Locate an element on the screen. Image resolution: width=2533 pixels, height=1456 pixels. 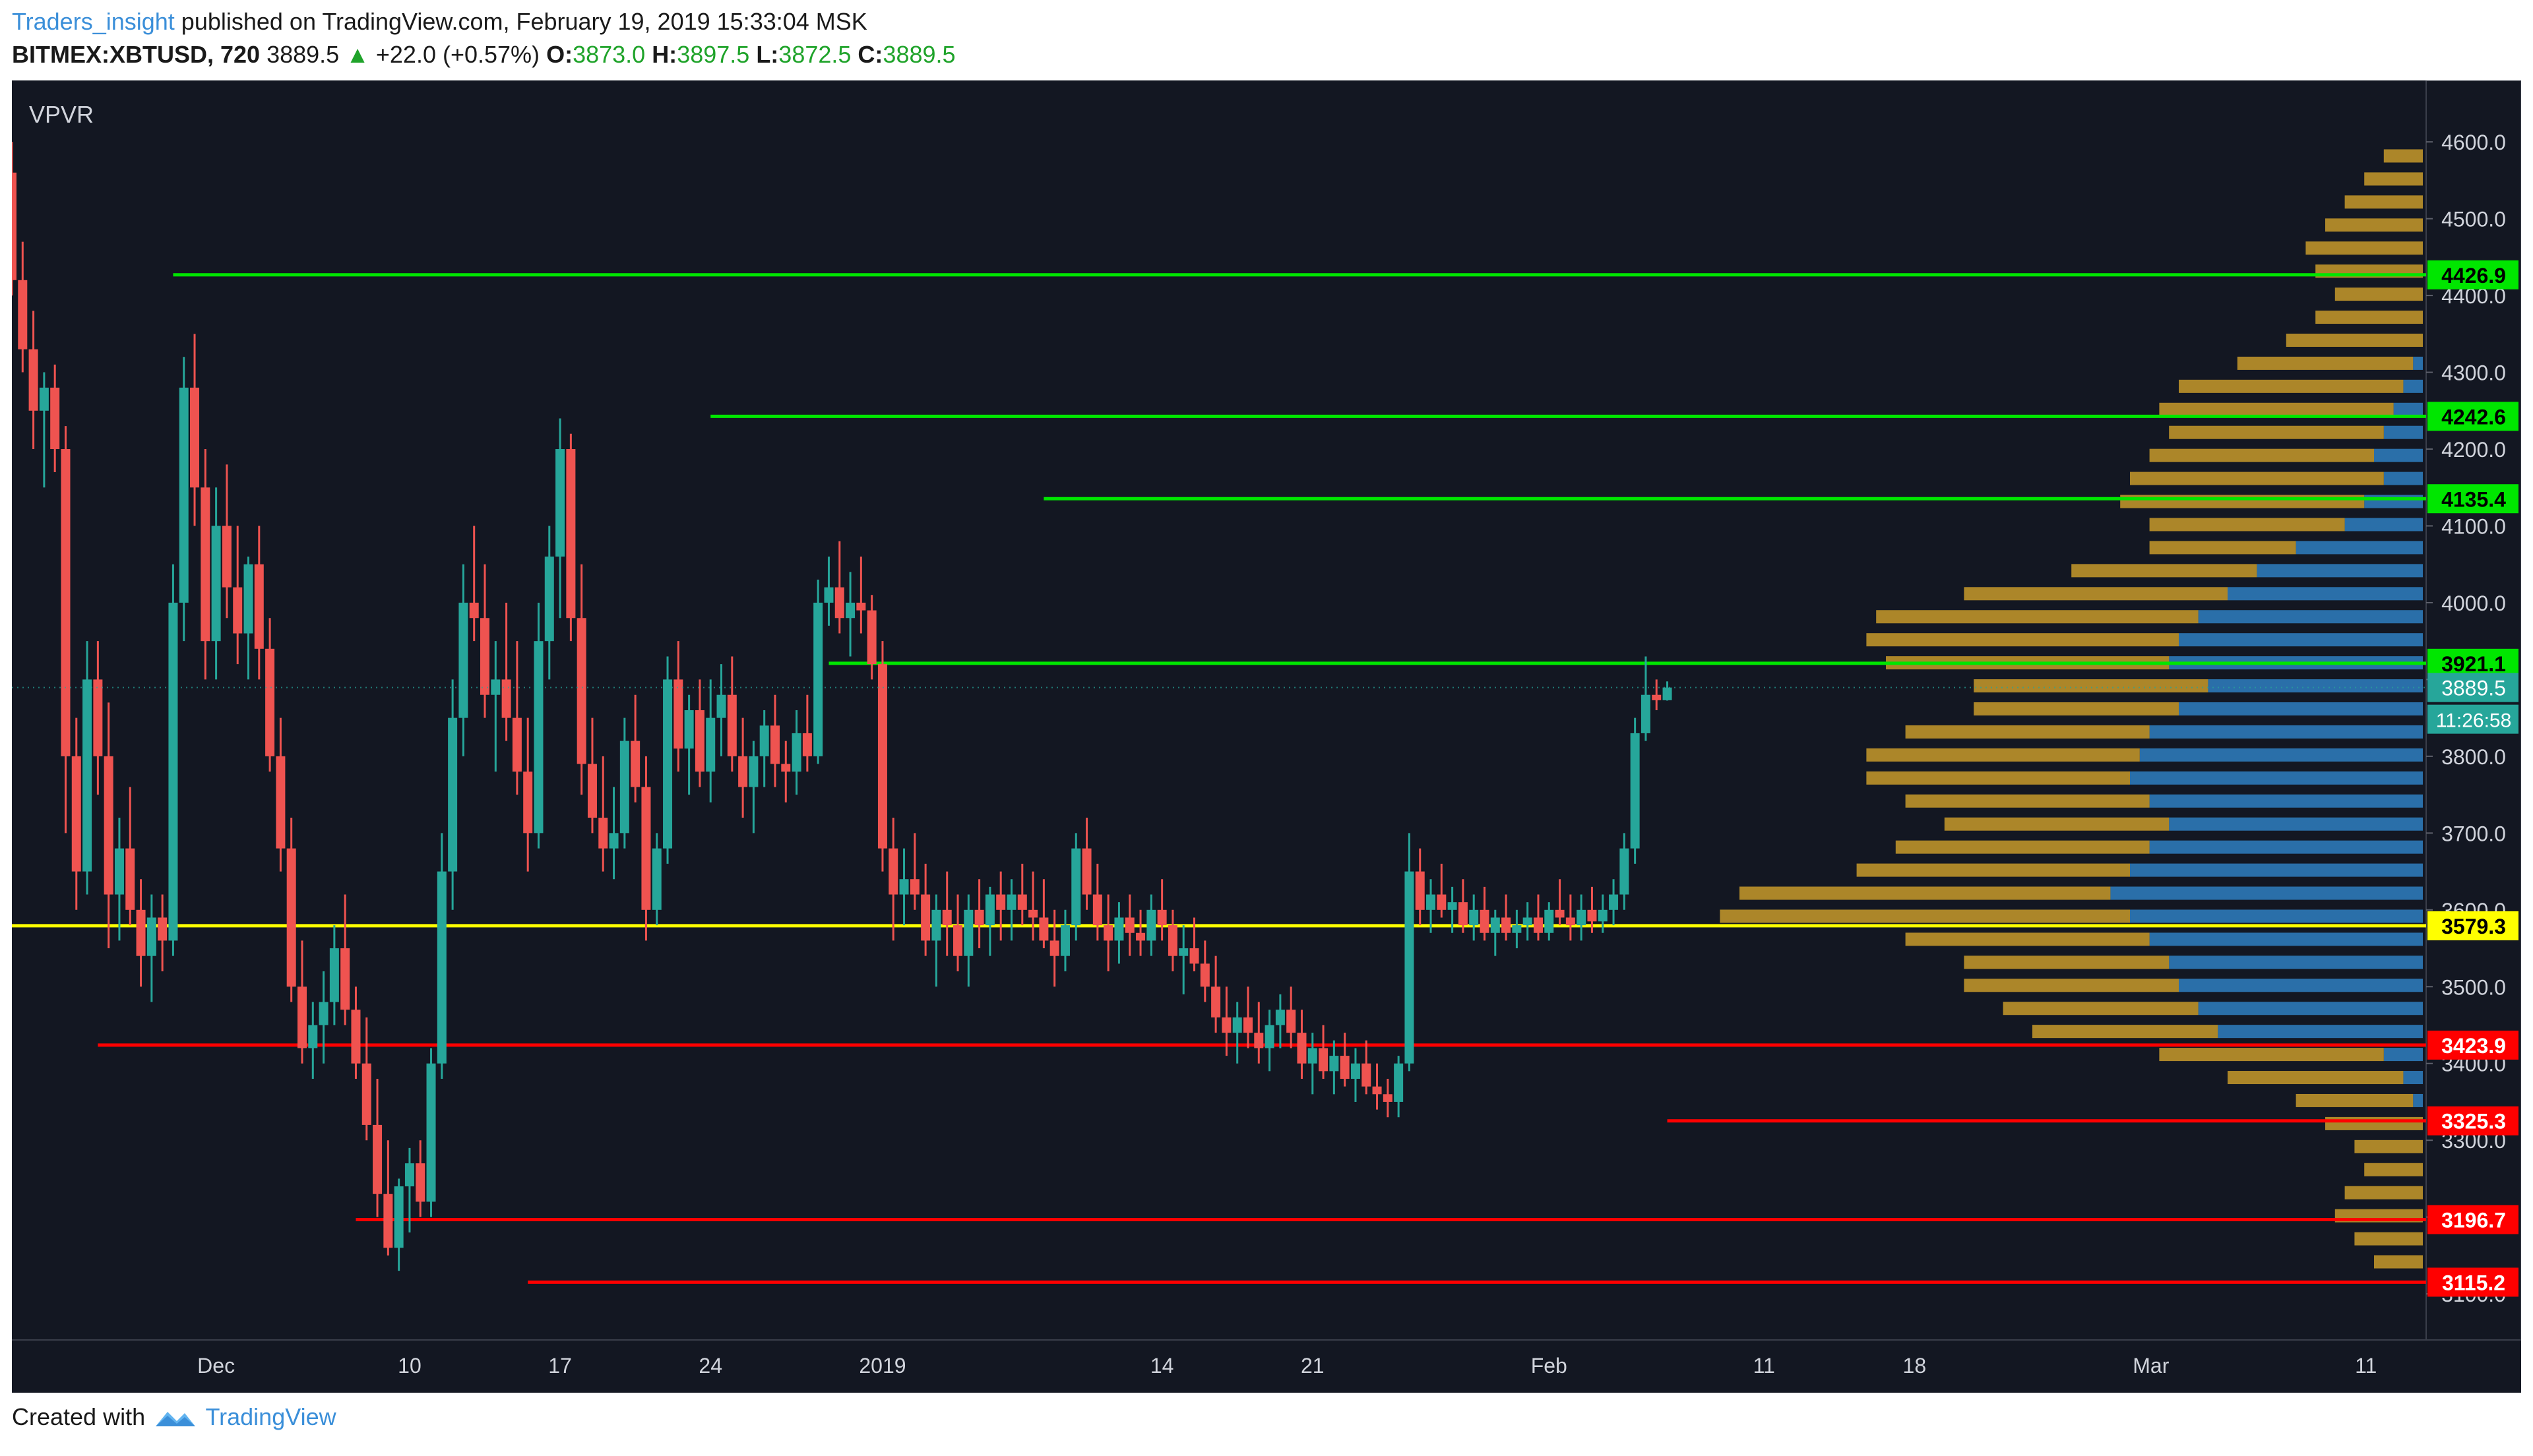
level-badge-support-bg is located at coordinates (2472, 1219).